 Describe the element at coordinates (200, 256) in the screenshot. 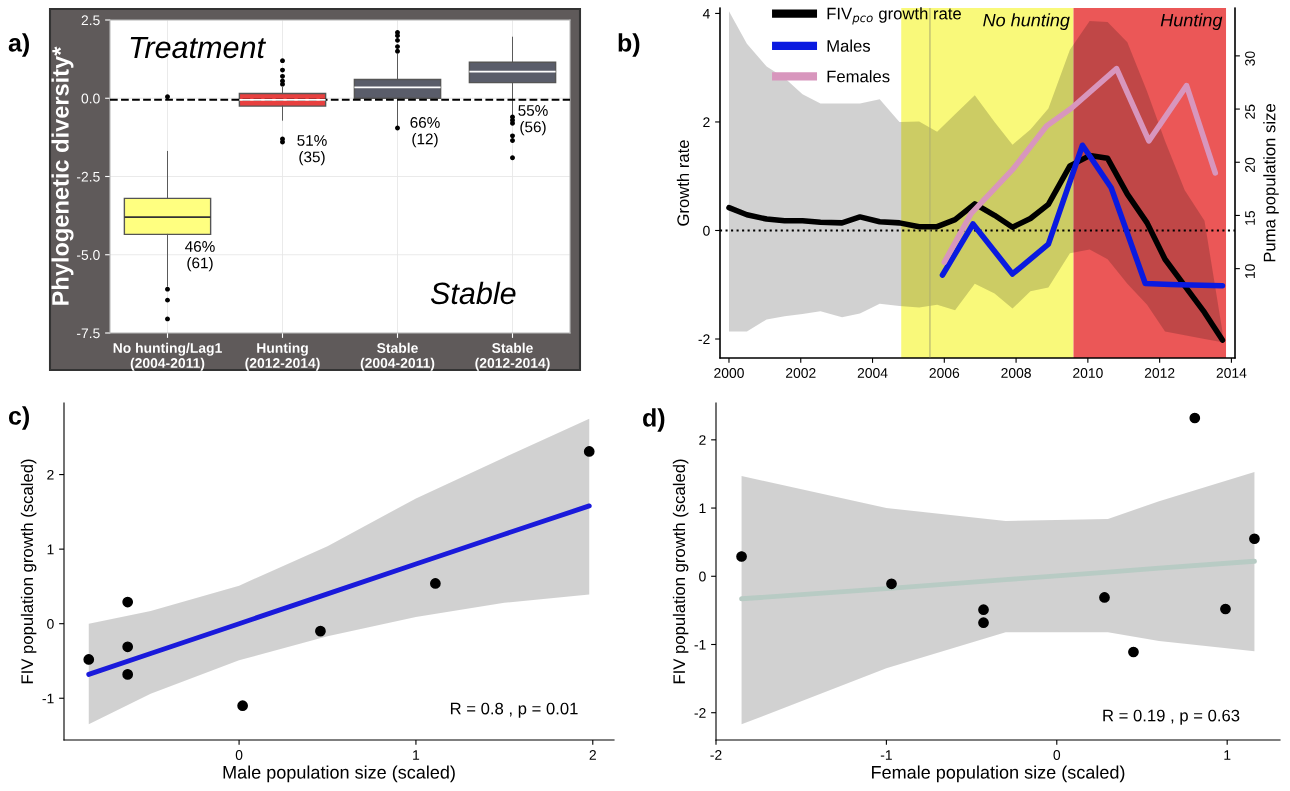

I see `annotation: 46% (61)` at that location.